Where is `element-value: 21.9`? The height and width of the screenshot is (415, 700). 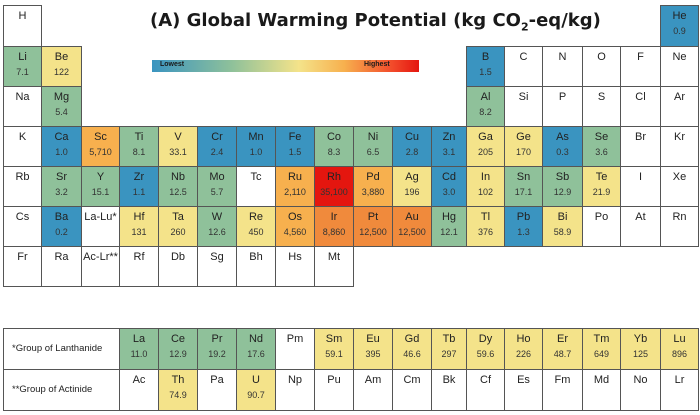 element-value: 21.9 is located at coordinates (601, 192).